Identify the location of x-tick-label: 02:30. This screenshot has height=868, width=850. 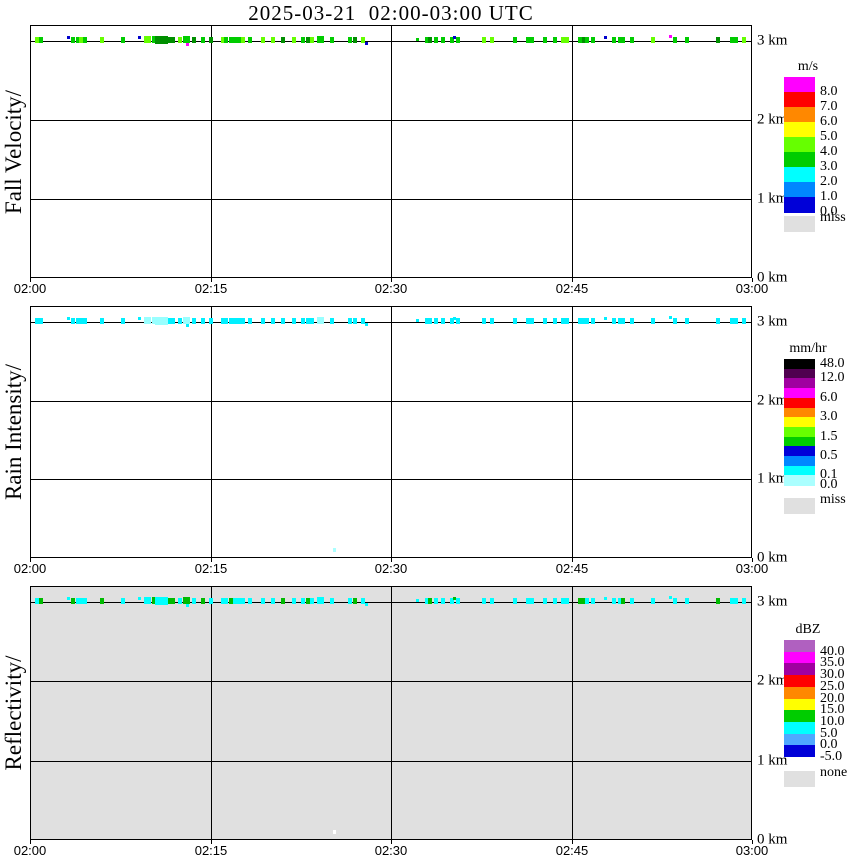
(391, 568).